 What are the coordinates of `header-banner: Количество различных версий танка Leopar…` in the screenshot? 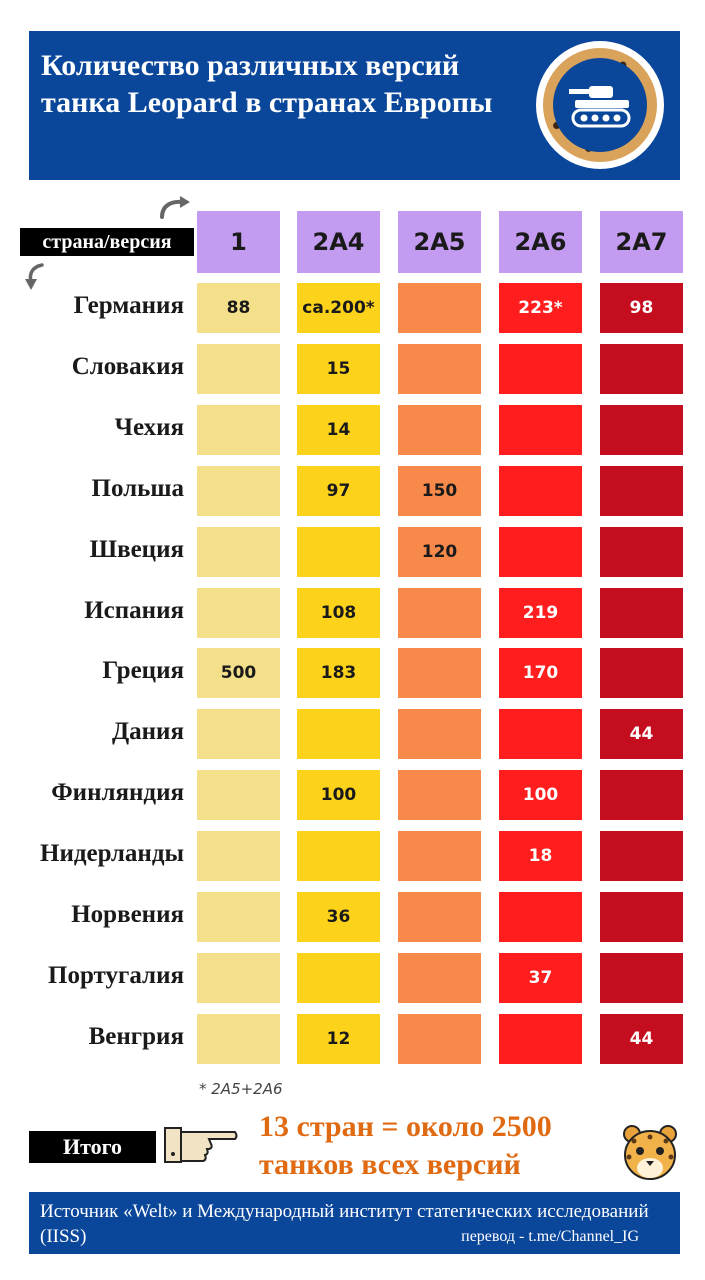 It's located at (354, 105).